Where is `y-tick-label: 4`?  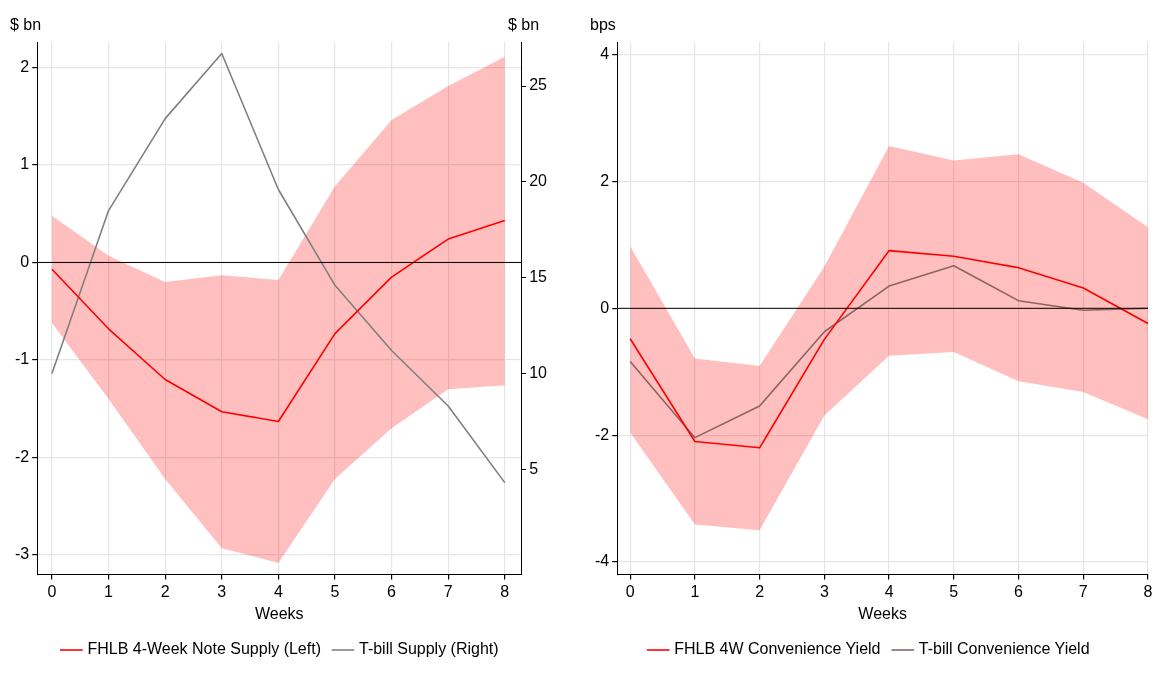
y-tick-label: 4 is located at coordinates (605, 54).